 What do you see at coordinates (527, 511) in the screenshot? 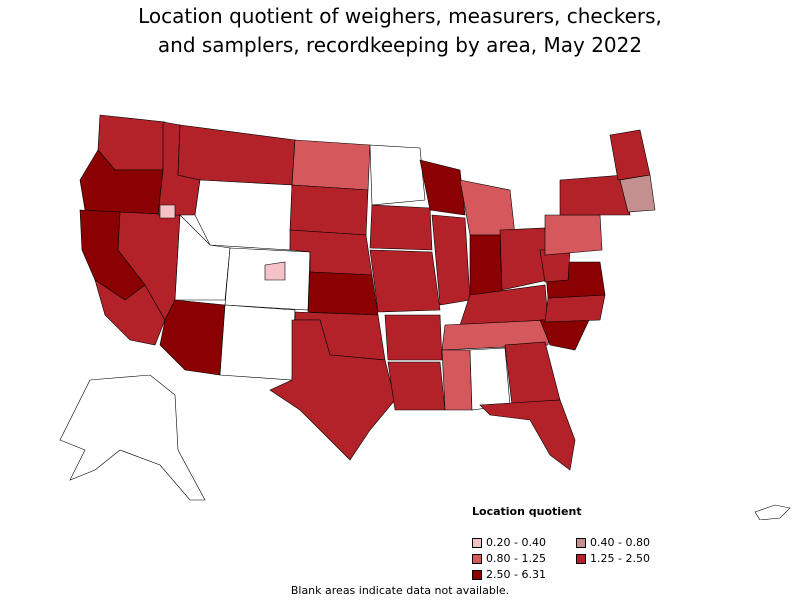
I see `legend-title: Location quotient` at bounding box center [527, 511].